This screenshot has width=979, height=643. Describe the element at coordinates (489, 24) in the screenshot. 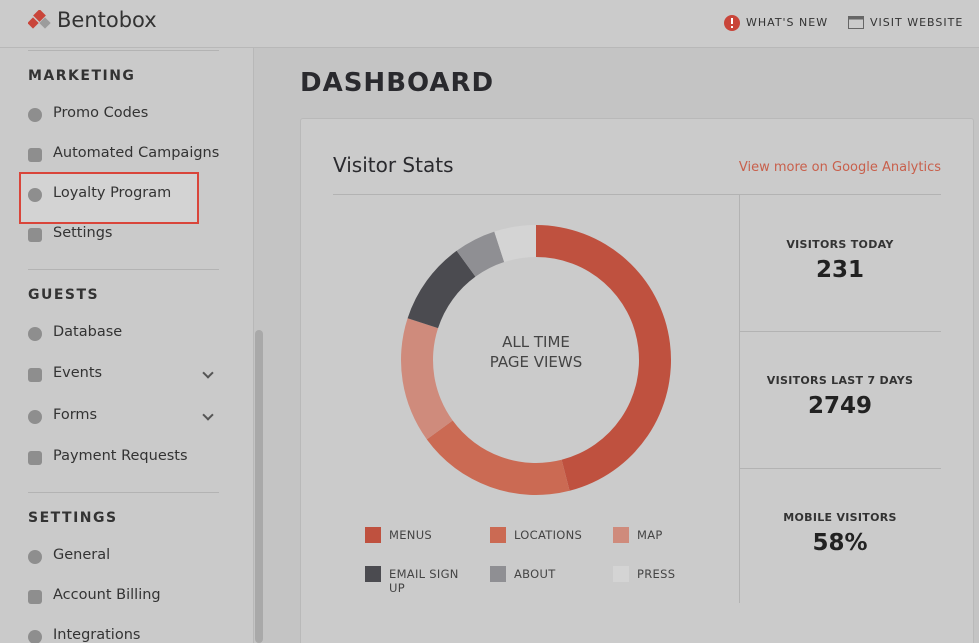

I see `top-bar` at that location.